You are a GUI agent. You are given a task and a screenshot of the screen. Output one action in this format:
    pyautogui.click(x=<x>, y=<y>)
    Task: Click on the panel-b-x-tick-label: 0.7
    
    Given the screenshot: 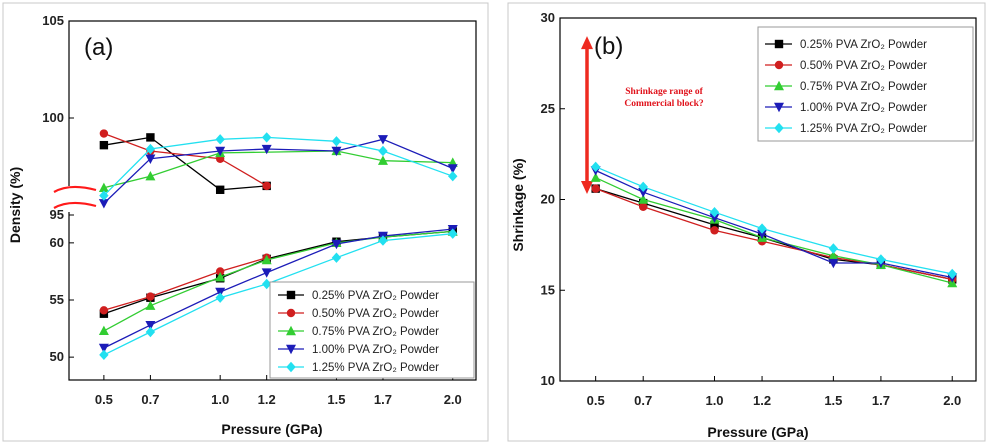 What is the action you would take?
    pyautogui.click(x=643, y=400)
    